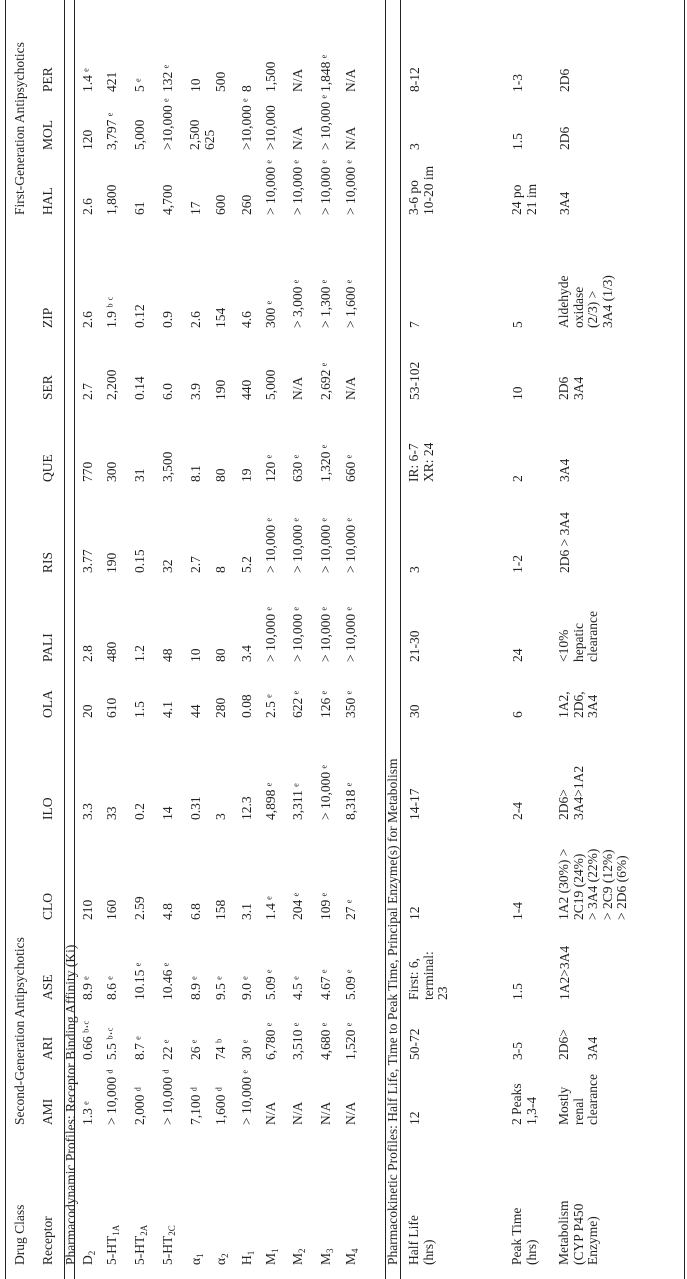 This screenshot has width=687, height=1279. I want to click on receptor-label: M4, so click(353, 1256).